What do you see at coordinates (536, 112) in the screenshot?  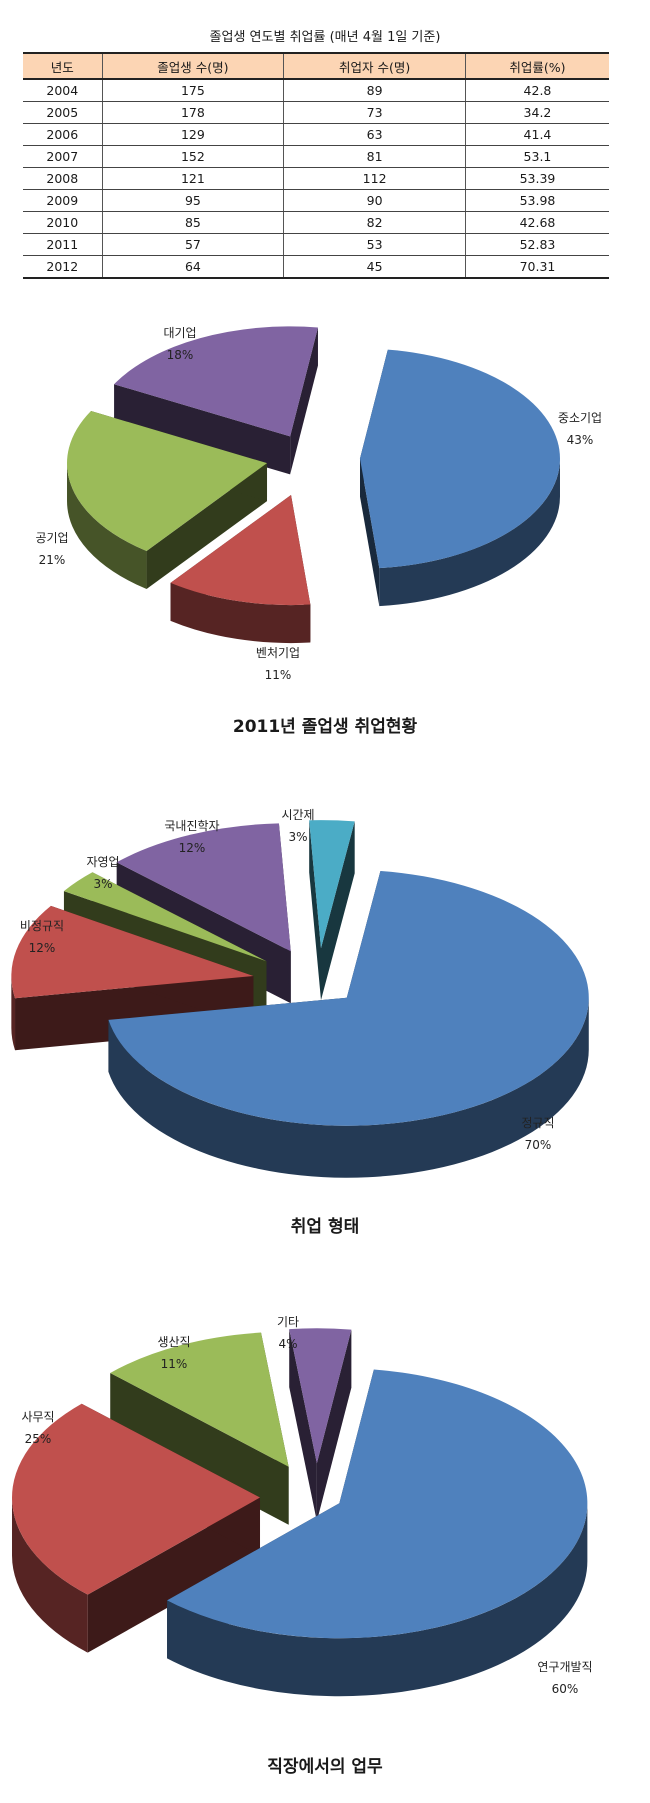 I see `table-cell: 34.2` at bounding box center [536, 112].